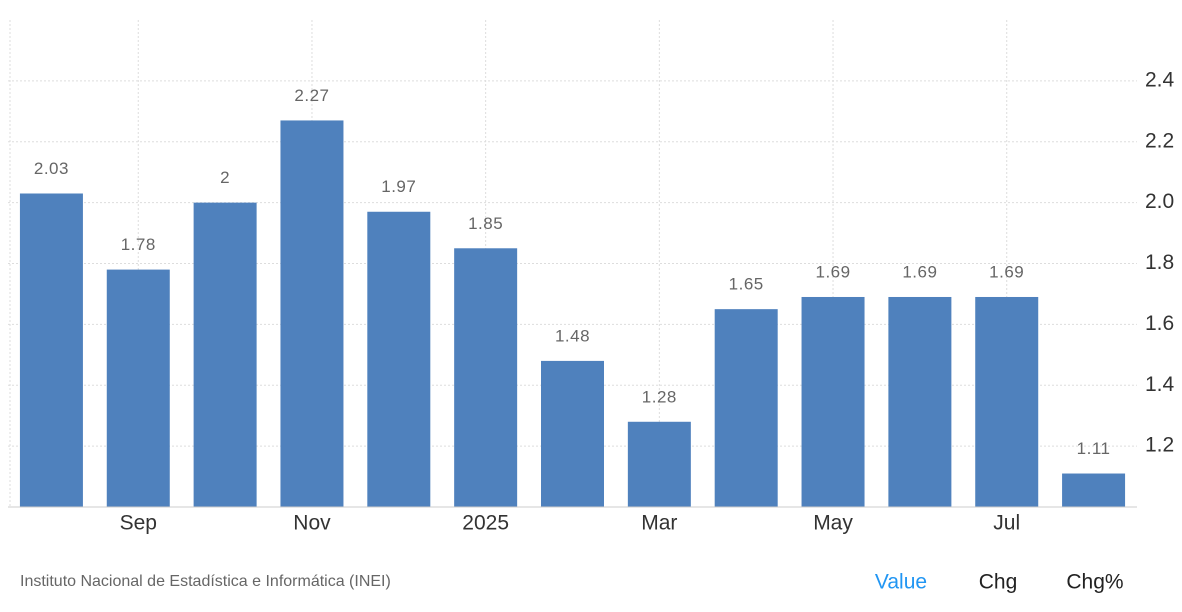 The image size is (1182, 612). Describe the element at coordinates (485, 223) in the screenshot. I see `data-label: 1.85` at that location.